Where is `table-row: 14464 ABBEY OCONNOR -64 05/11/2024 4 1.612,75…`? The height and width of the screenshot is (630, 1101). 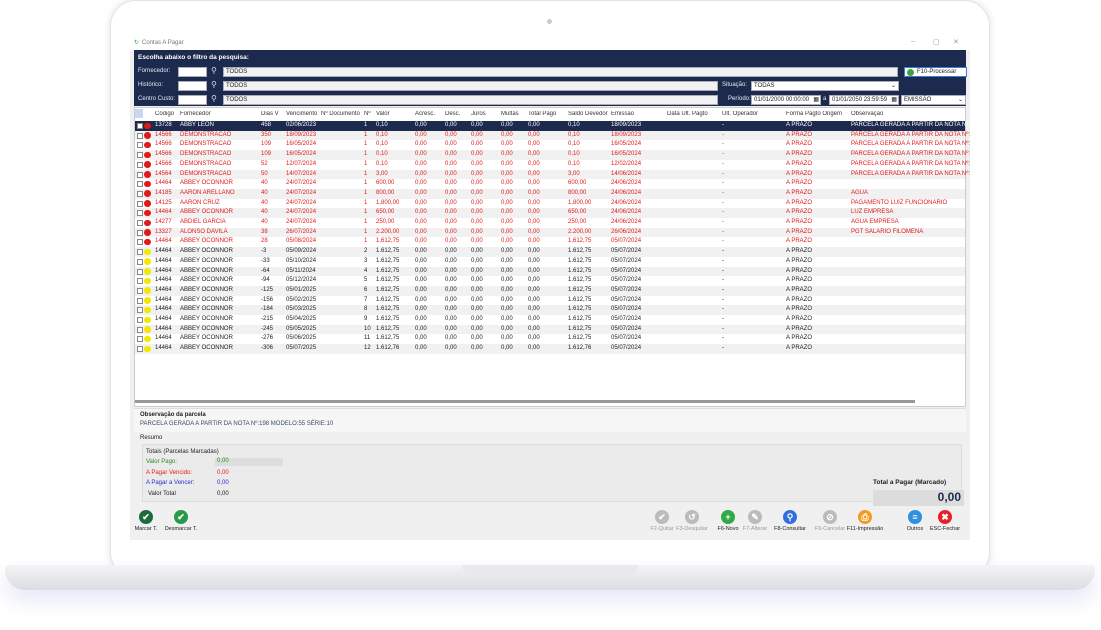 table-row: 14464 ABBEY OCONNOR -64 05/11/2024 4 1.612,75… is located at coordinates (550, 271).